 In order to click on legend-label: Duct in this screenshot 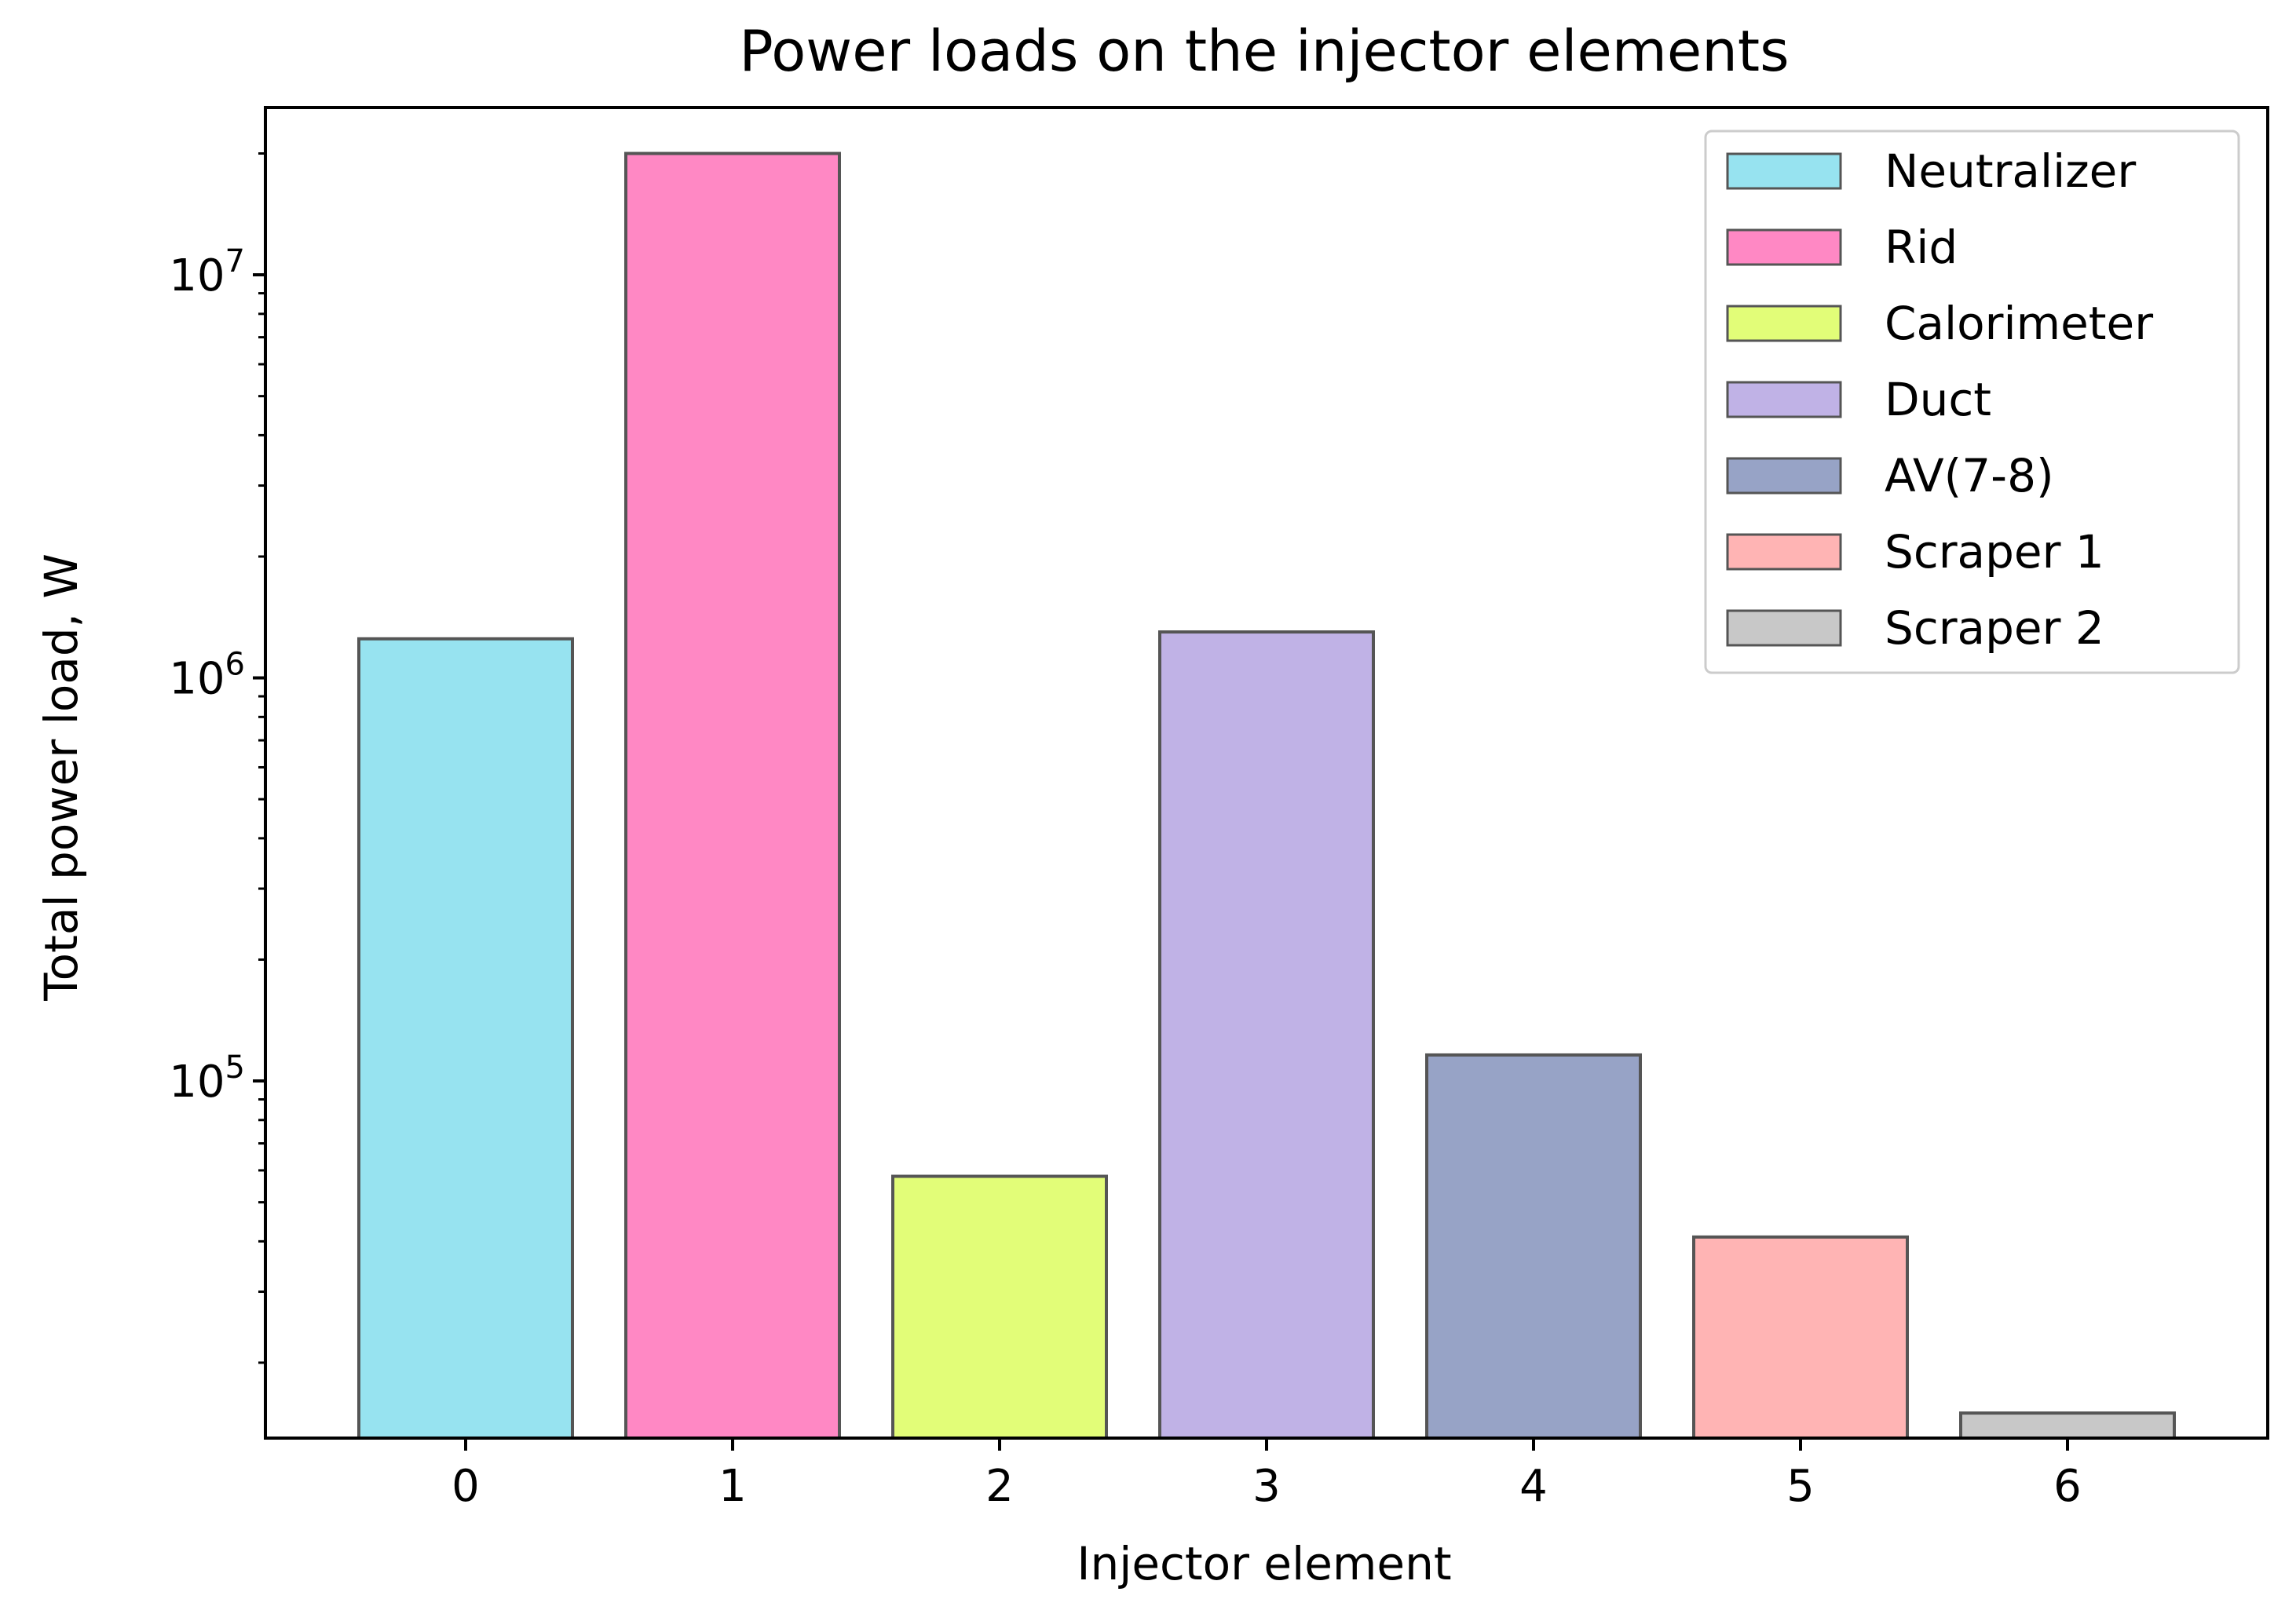, I will do `click(1938, 399)`.